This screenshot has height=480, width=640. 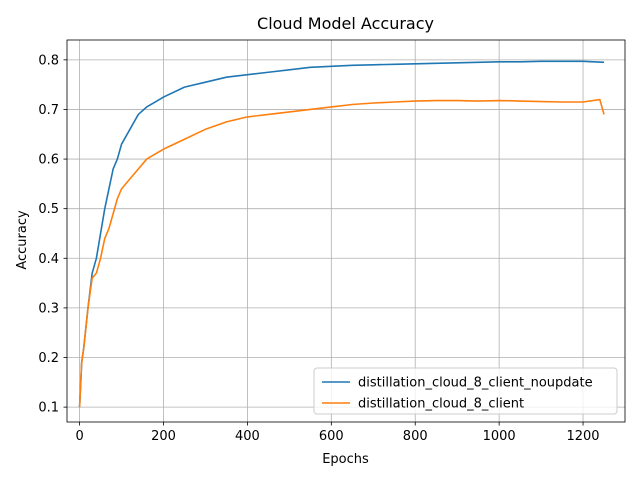 What do you see at coordinates (163, 436) in the screenshot?
I see `x-tick-label: 200` at bounding box center [163, 436].